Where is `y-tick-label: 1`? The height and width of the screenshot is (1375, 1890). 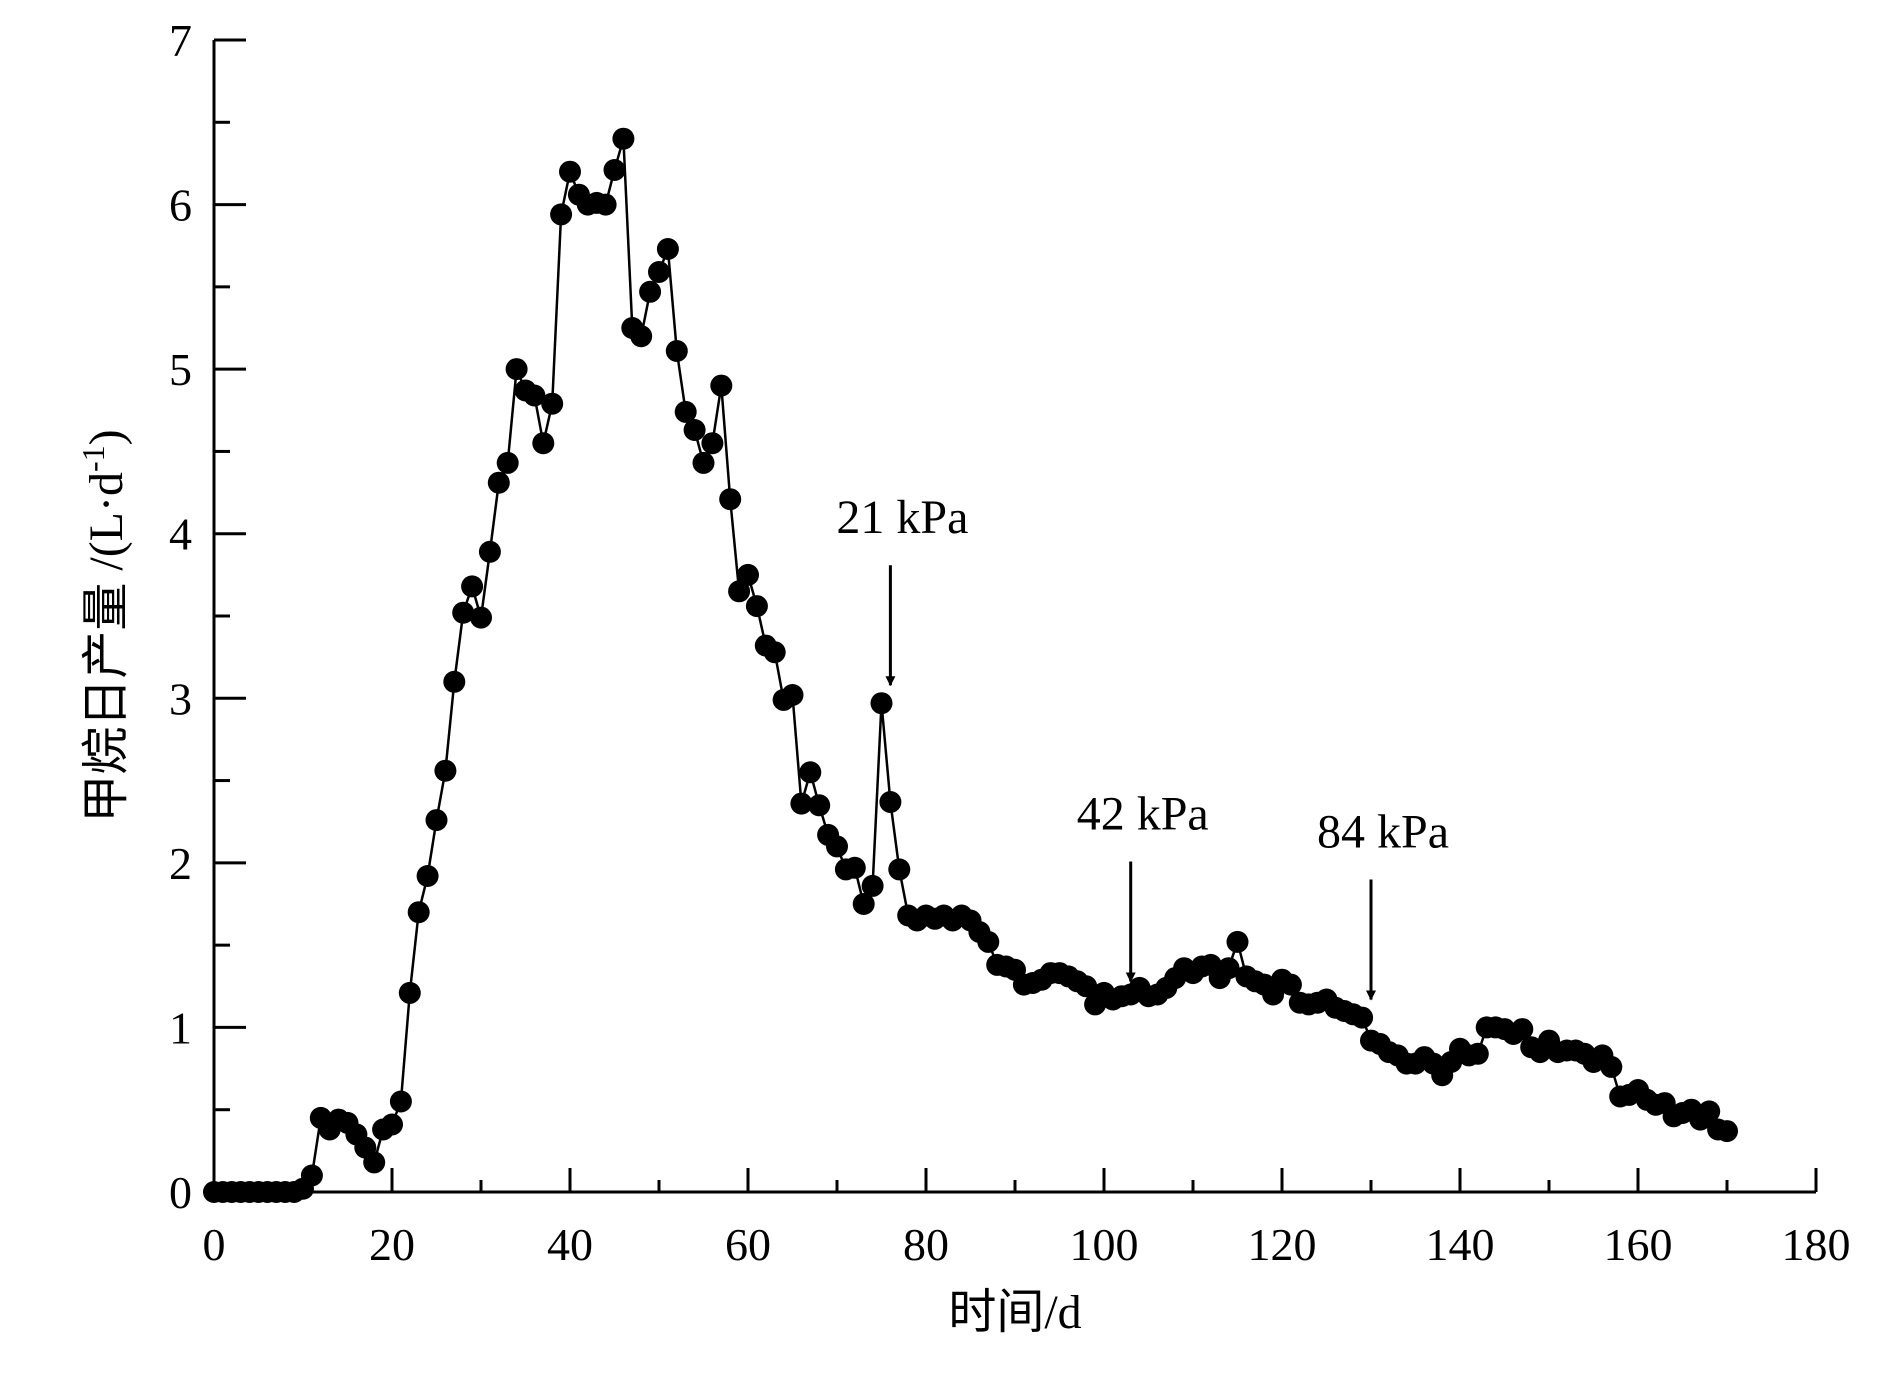 y-tick-label: 1 is located at coordinates (180, 1027).